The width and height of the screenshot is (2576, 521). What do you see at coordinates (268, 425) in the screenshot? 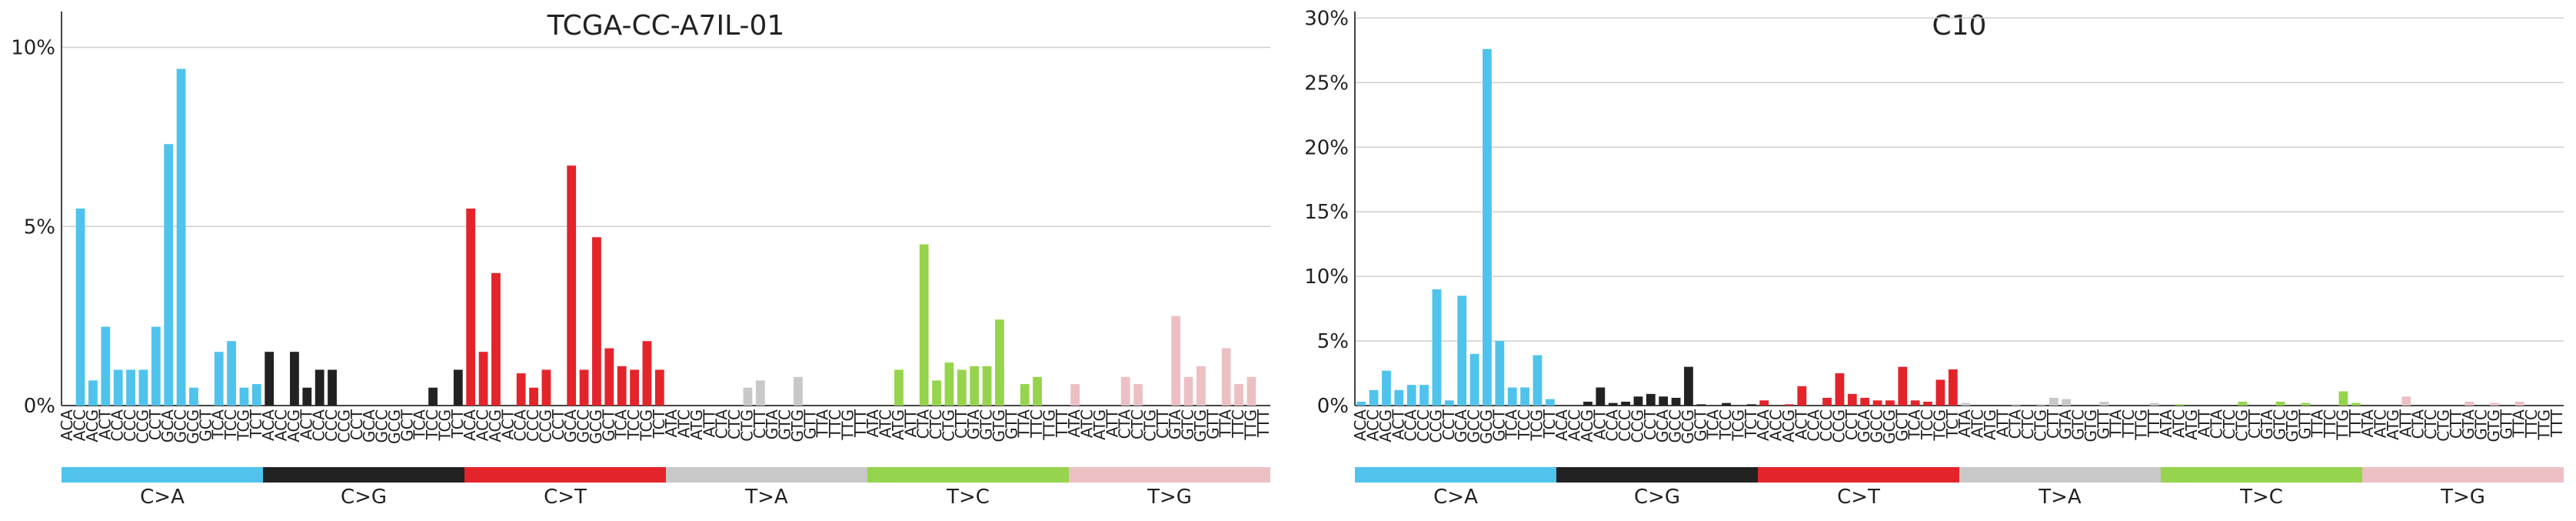
I see `x-tick-label: ACA` at bounding box center [268, 425].